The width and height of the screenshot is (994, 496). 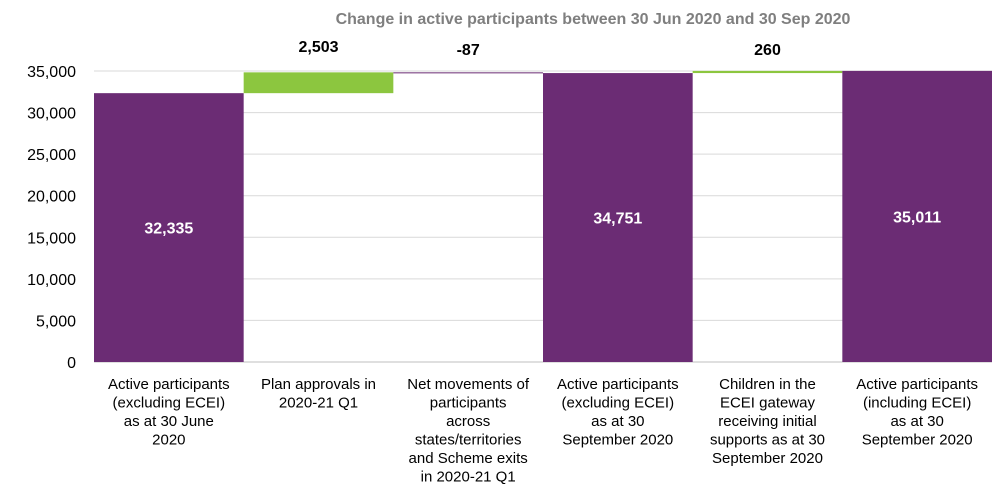 What do you see at coordinates (51, 280) in the screenshot?
I see `y-tick-label: 10,000` at bounding box center [51, 280].